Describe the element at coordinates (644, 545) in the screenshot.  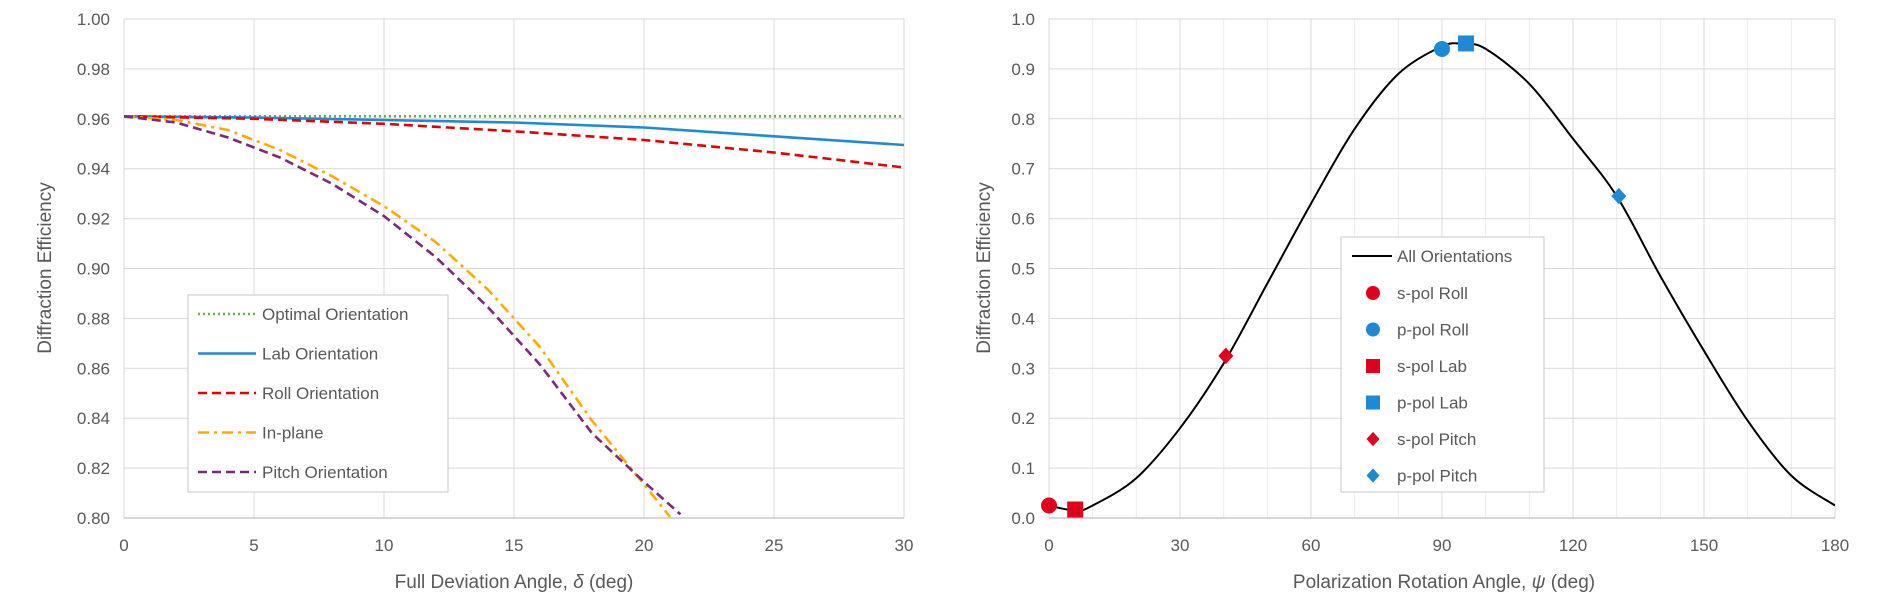
I see `x-tick-label: 20` at that location.